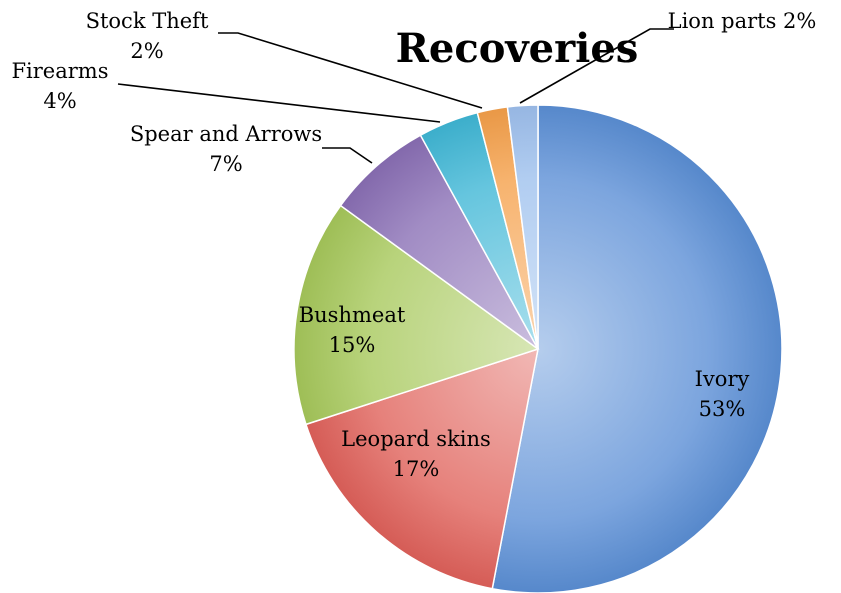 This screenshot has height=593, width=841. What do you see at coordinates (147, 36) in the screenshot?
I see `slice-label-stock-theft: Stock Theft 2%` at bounding box center [147, 36].